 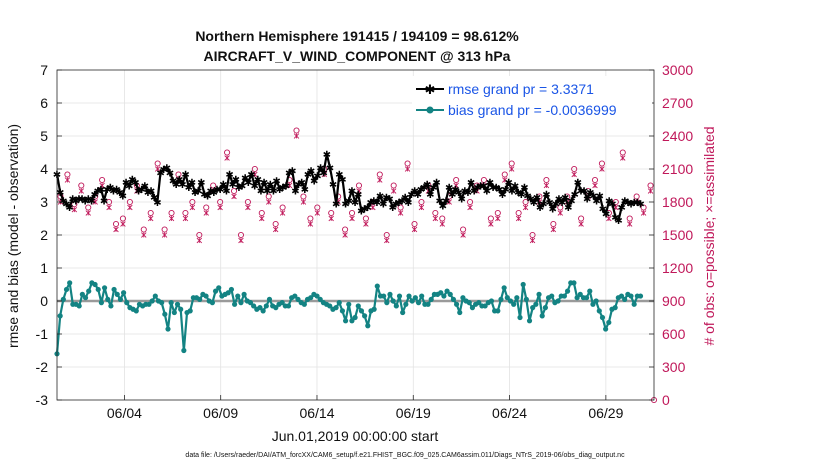 What do you see at coordinates (666, 400) in the screenshot?
I see `right-y-tick-label: 0` at bounding box center [666, 400].